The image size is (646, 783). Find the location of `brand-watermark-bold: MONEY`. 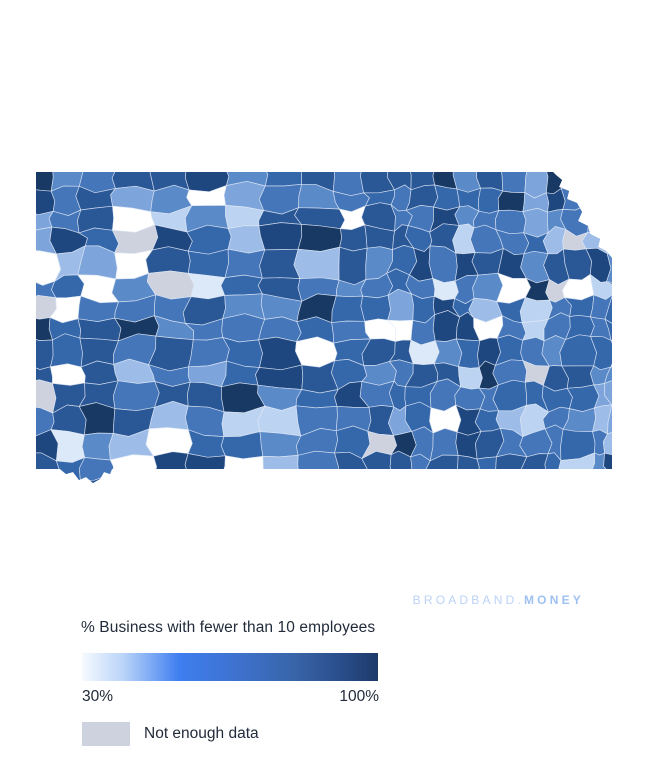

brand-watermark-bold: MONEY is located at coordinates (553, 600).